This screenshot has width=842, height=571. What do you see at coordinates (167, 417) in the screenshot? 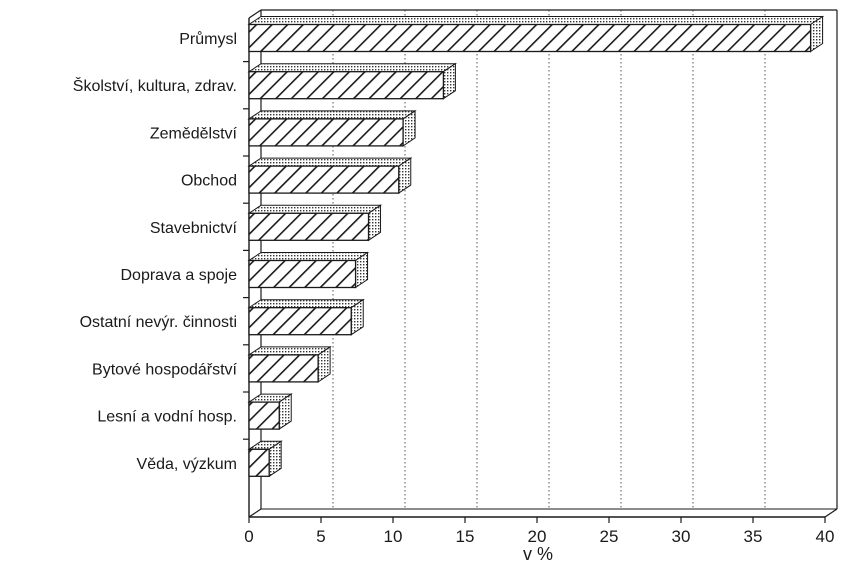
I see `category-label: Lesní a vodní hosp.` at bounding box center [167, 417].